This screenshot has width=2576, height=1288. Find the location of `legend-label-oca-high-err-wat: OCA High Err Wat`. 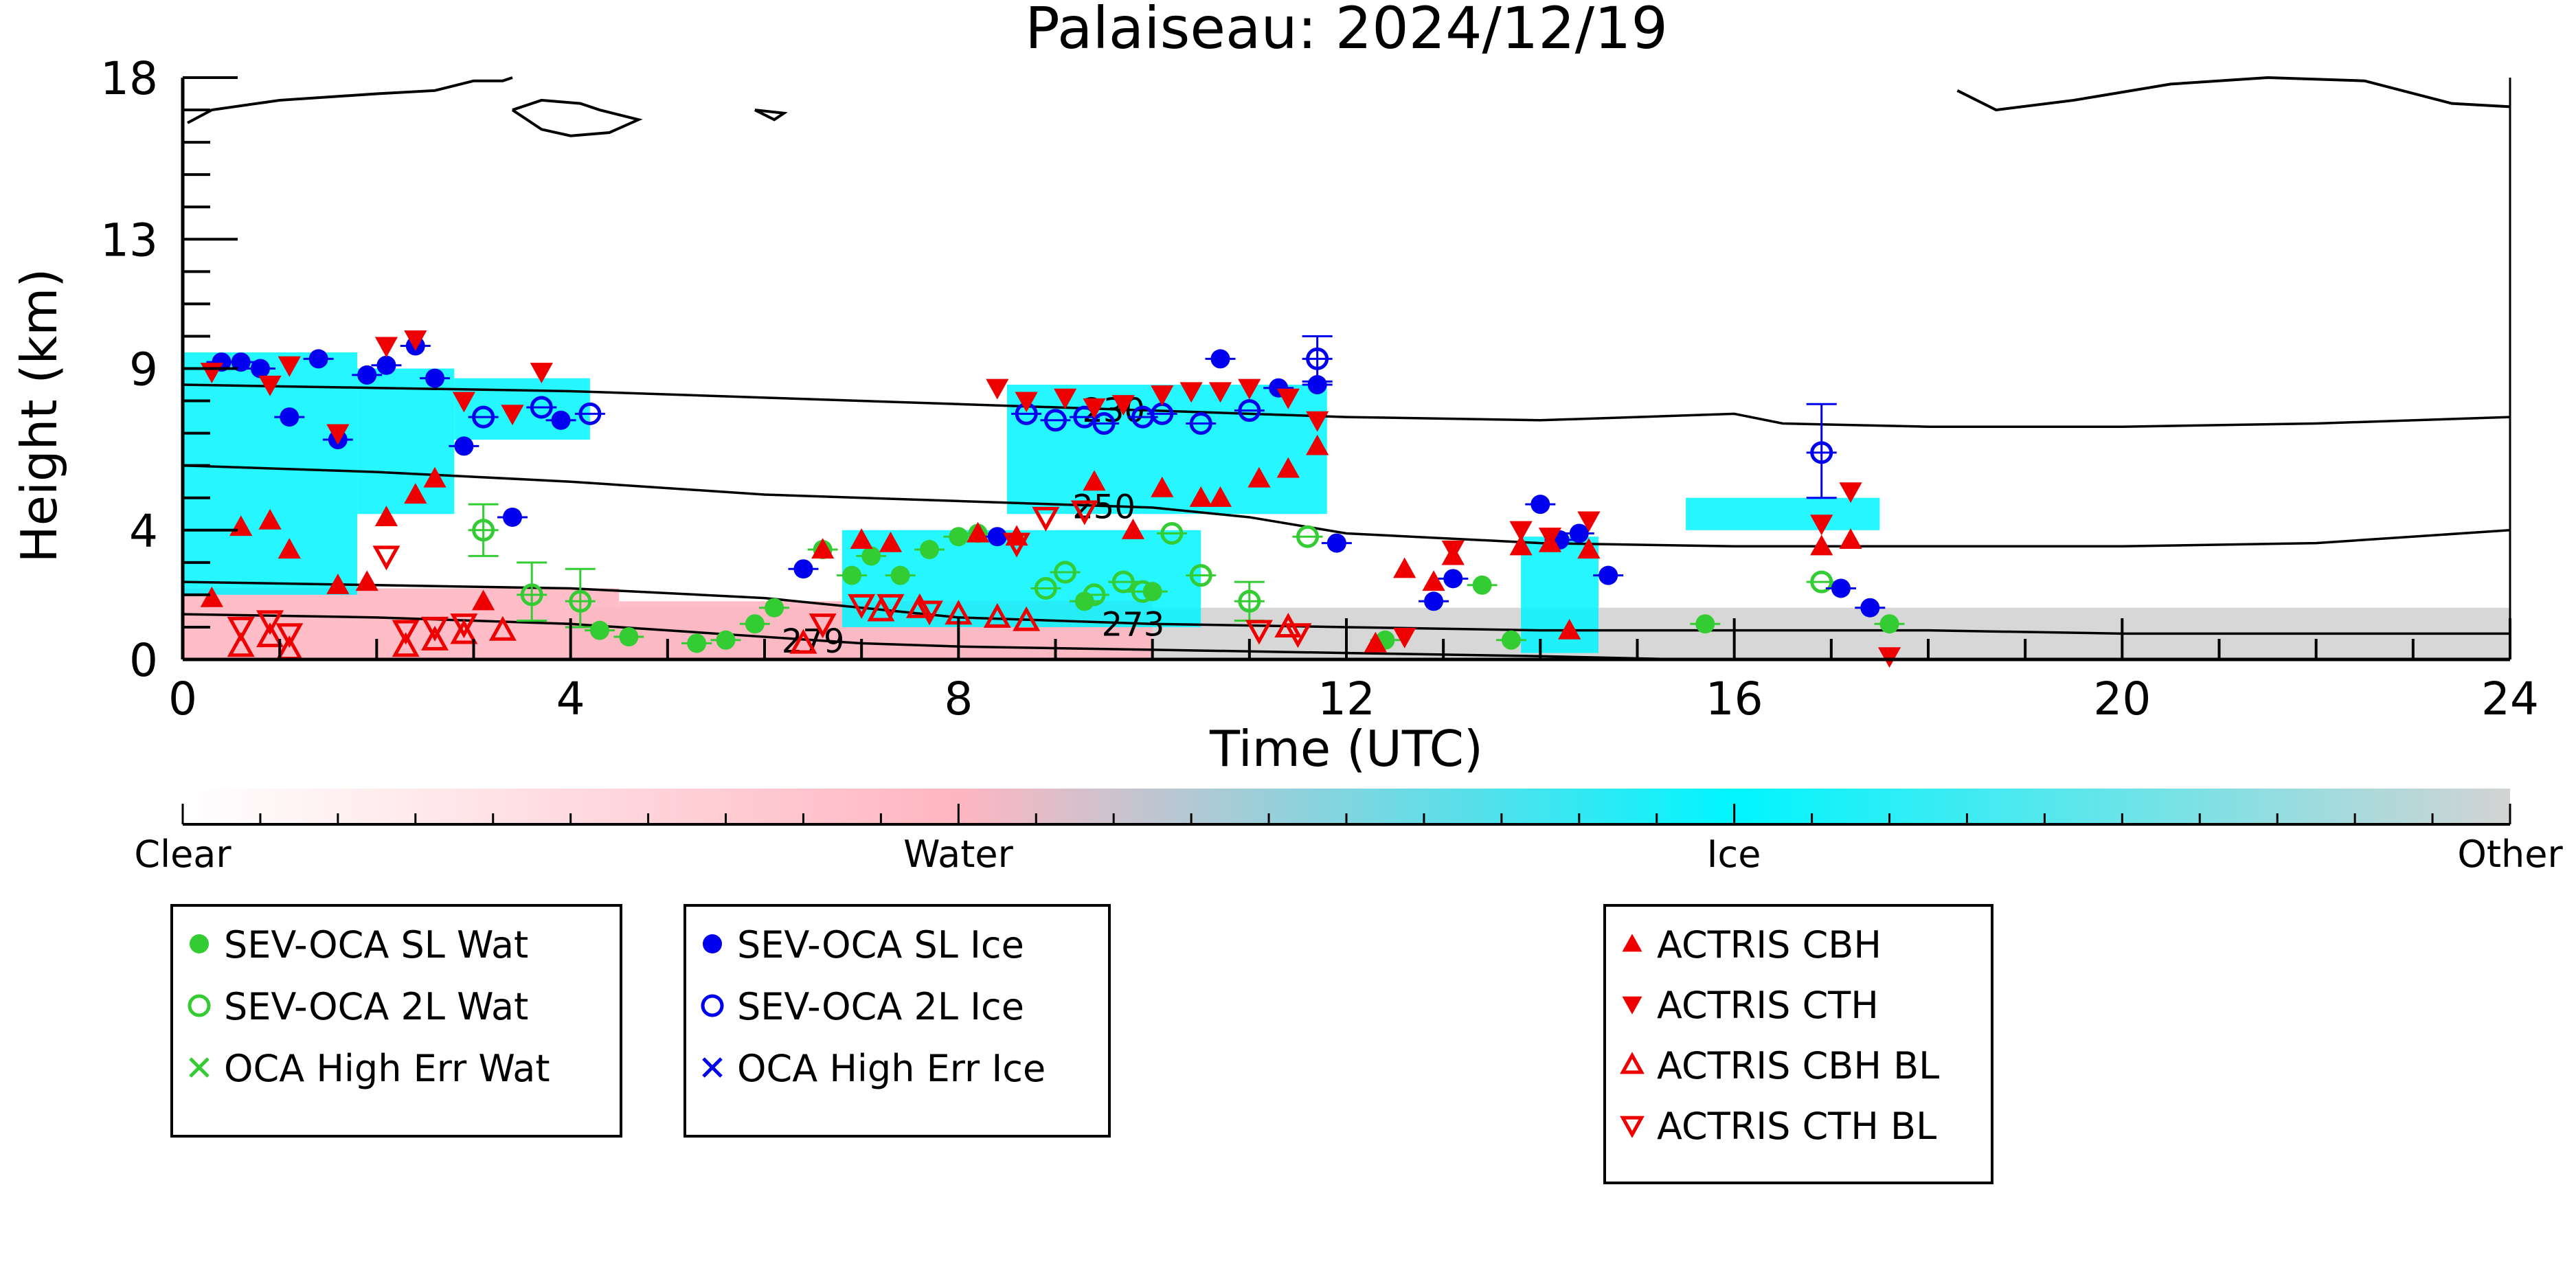

legend-label-oca-high-err-wat: OCA High Err Wat is located at coordinates (387, 1068).